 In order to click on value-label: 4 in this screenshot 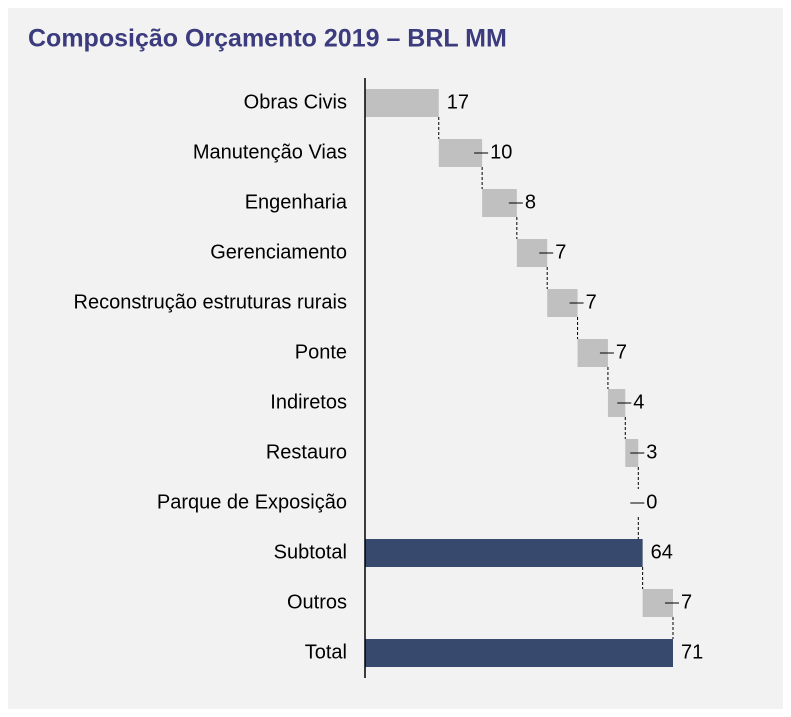, I will do `click(638, 402)`.